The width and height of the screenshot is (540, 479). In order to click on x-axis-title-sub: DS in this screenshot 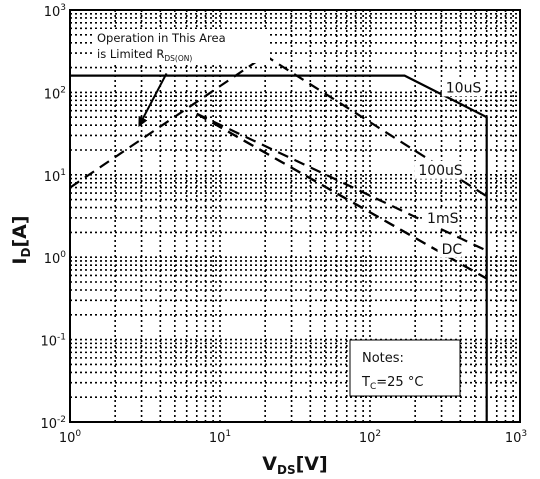, I will do `click(286, 470)`.